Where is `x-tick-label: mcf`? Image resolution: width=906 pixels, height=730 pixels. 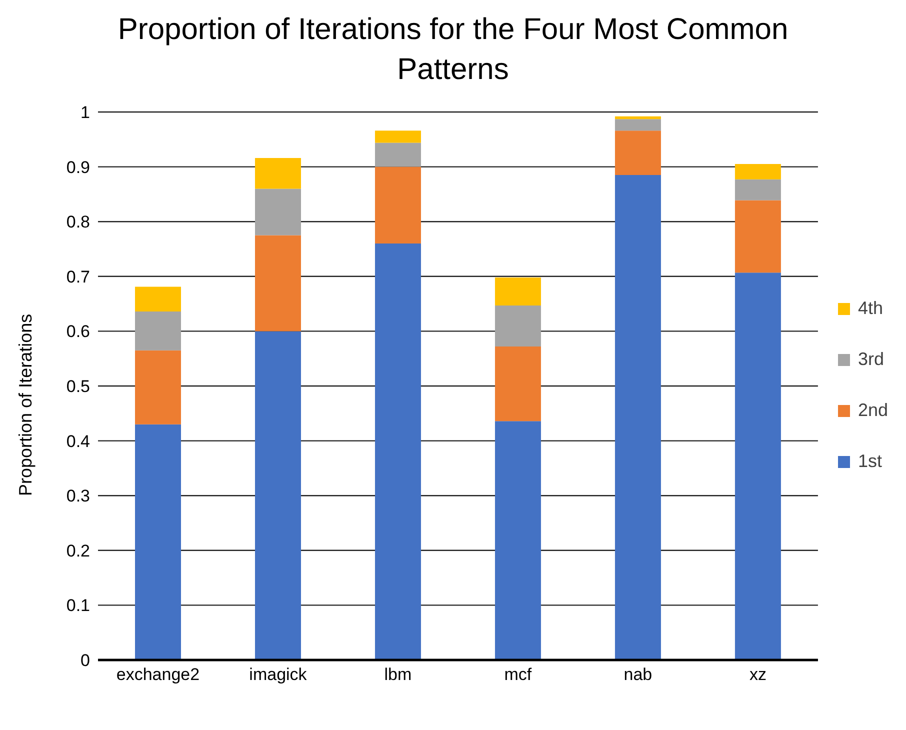 x-tick-label: mcf is located at coordinates (518, 674).